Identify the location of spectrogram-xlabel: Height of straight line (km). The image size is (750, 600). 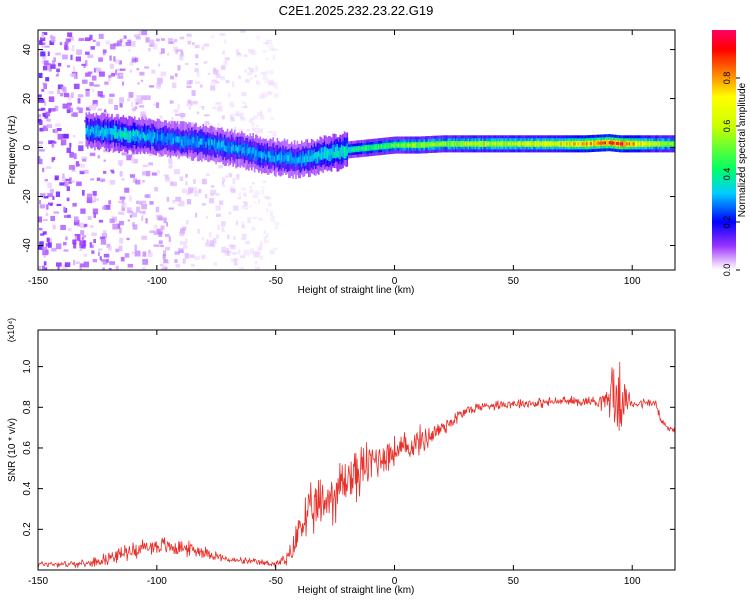
(356, 290).